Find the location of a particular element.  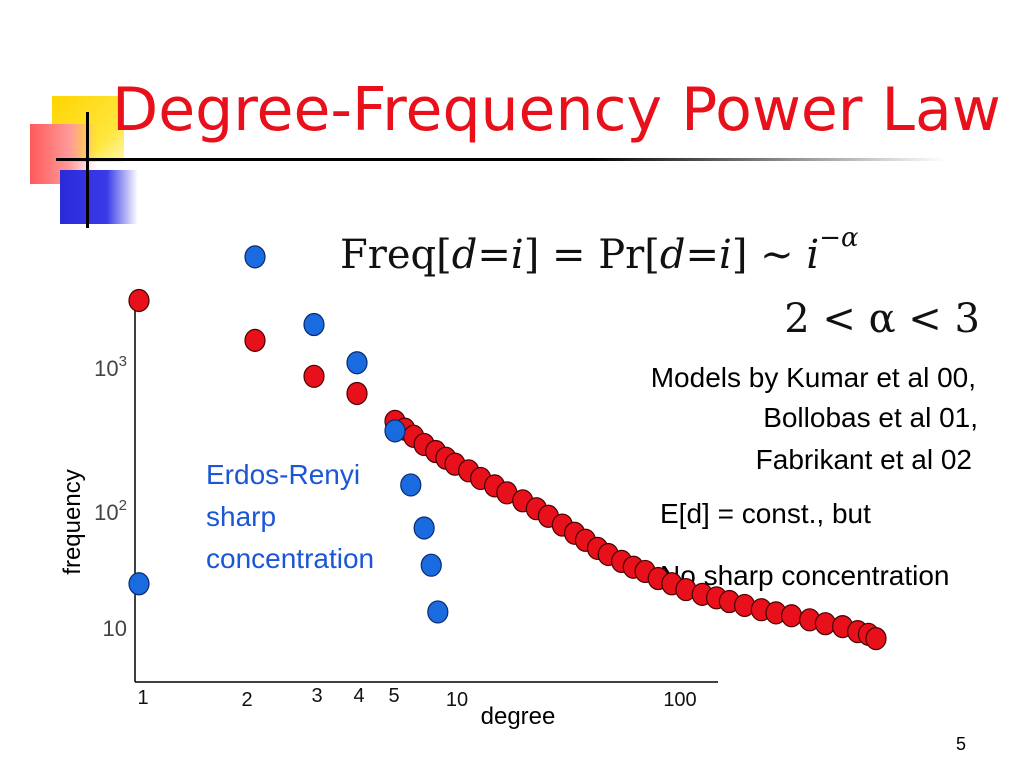

x-tick-label: 4 is located at coordinates (358, 696).